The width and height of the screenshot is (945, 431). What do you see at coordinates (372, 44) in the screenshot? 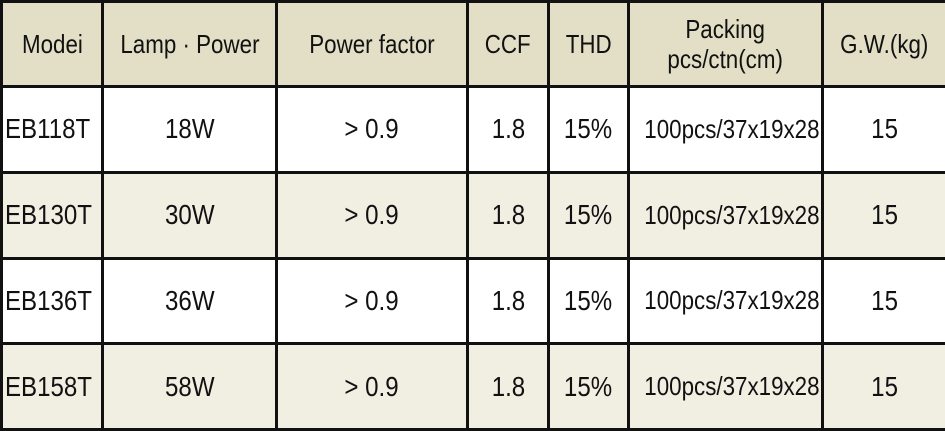
I see `header-power-factor: Power factor` at bounding box center [372, 44].